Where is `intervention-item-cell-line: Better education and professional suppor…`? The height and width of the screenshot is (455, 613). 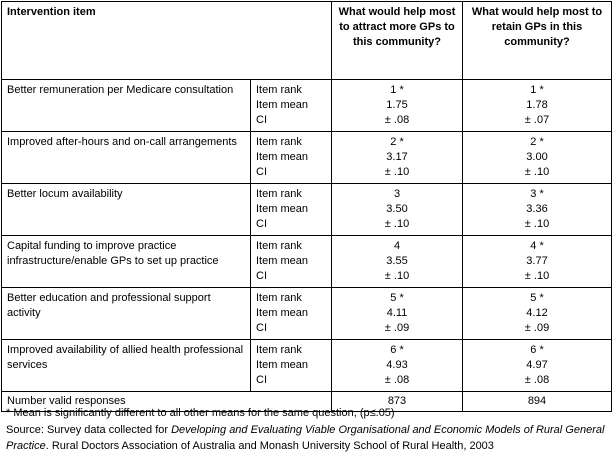
intervention-item-cell-line: Better education and professional suppor… is located at coordinates (109, 305).